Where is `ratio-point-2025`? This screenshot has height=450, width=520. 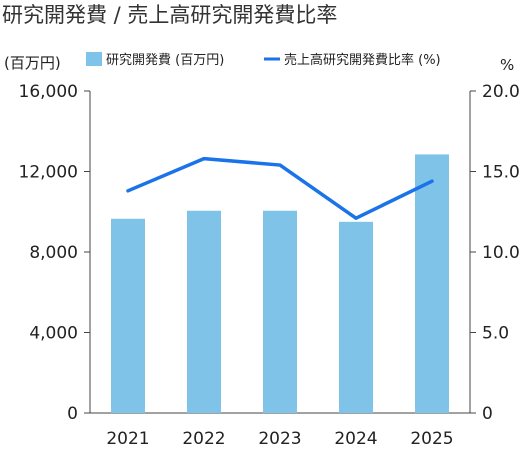 ratio-point-2025 is located at coordinates (432, 181).